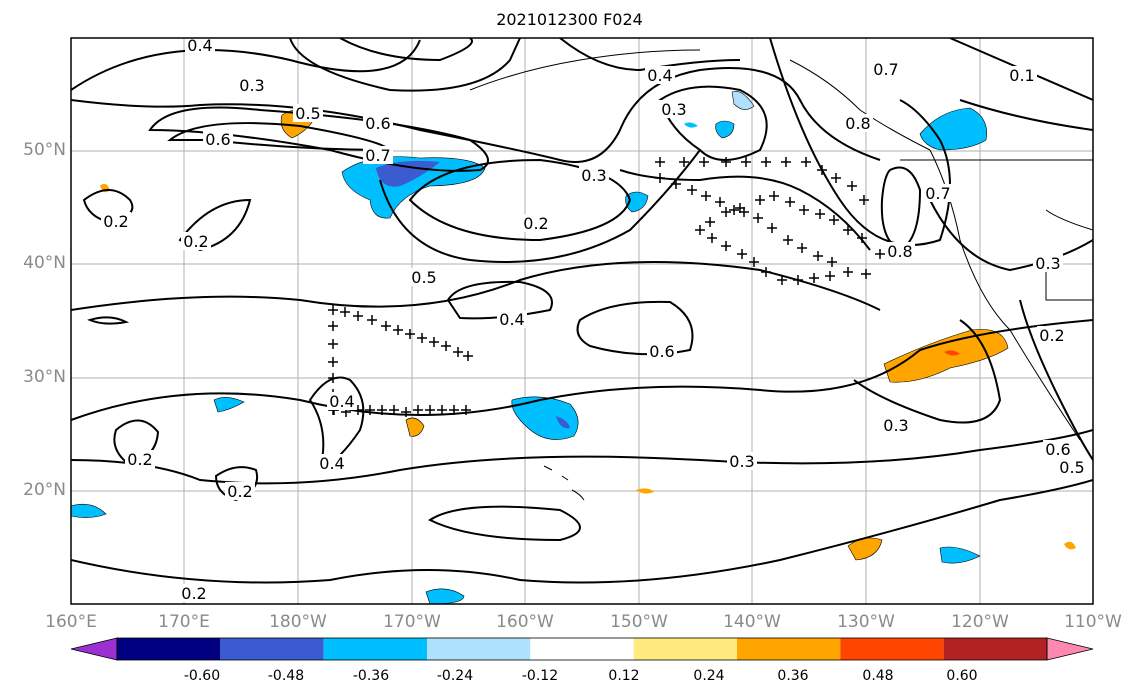 The image size is (1139, 698). What do you see at coordinates (229, 405) in the screenshot?
I see `shade-neg-small2` at bounding box center [229, 405].